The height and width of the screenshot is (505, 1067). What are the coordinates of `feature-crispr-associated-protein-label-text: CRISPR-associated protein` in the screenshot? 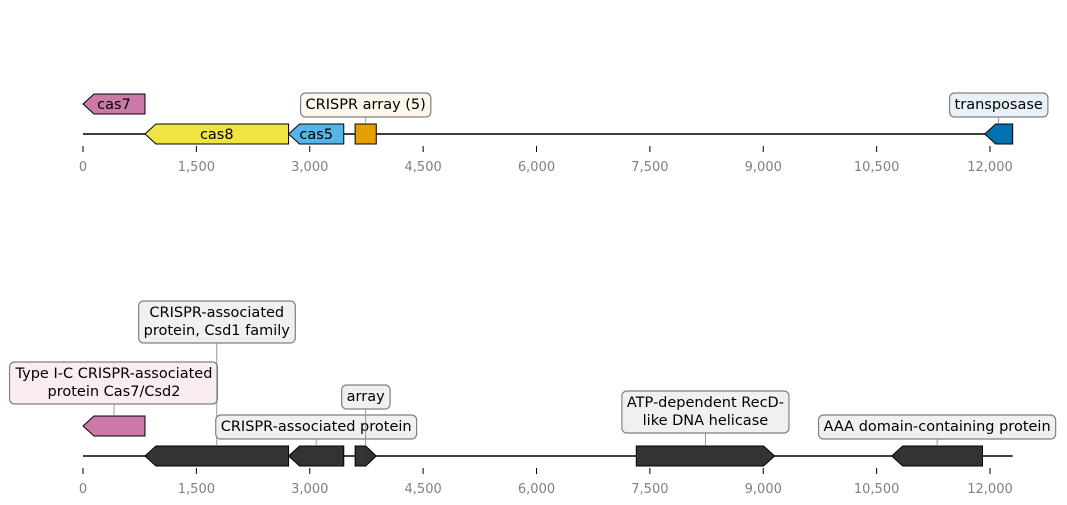 It's located at (316, 427).